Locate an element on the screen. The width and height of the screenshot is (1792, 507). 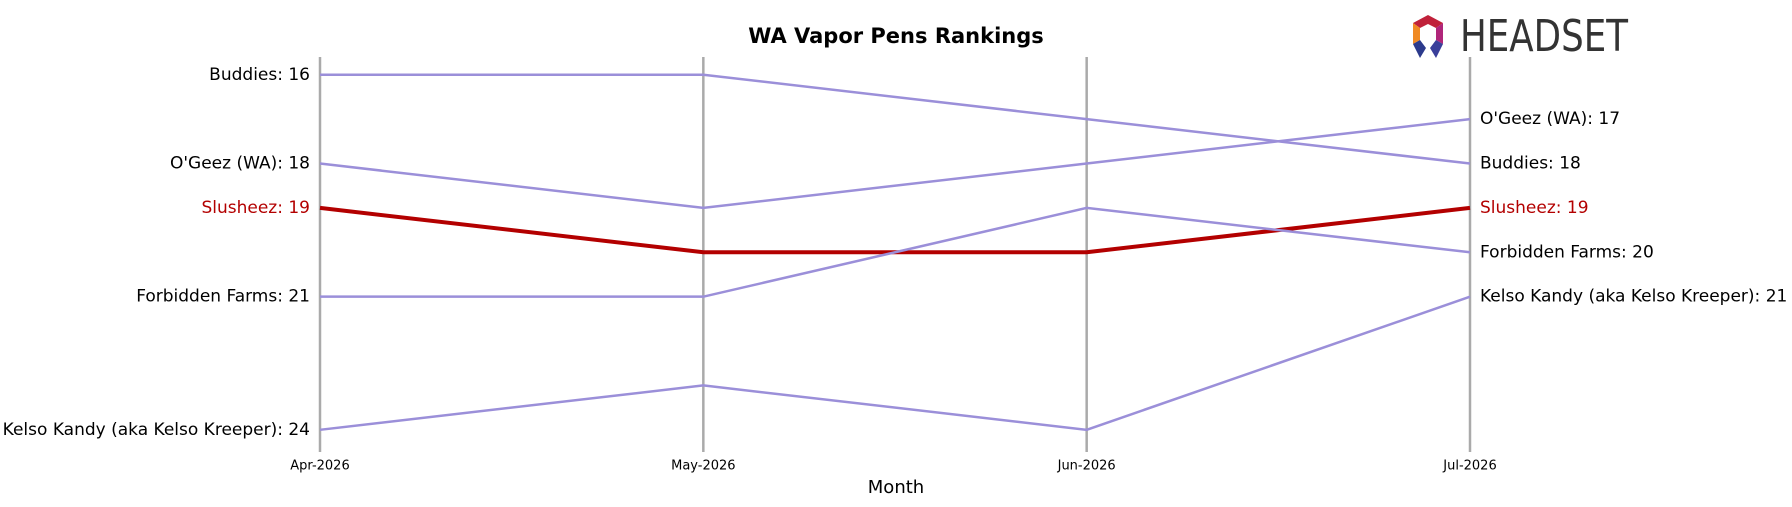
x-tick-label: Jul-2026 is located at coordinates (1469, 466).